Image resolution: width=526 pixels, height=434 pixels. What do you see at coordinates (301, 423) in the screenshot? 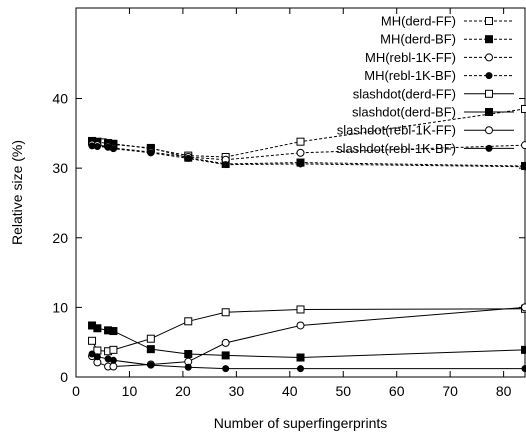
I see `x-axis-label: Number of superfingerprints` at bounding box center [301, 423].